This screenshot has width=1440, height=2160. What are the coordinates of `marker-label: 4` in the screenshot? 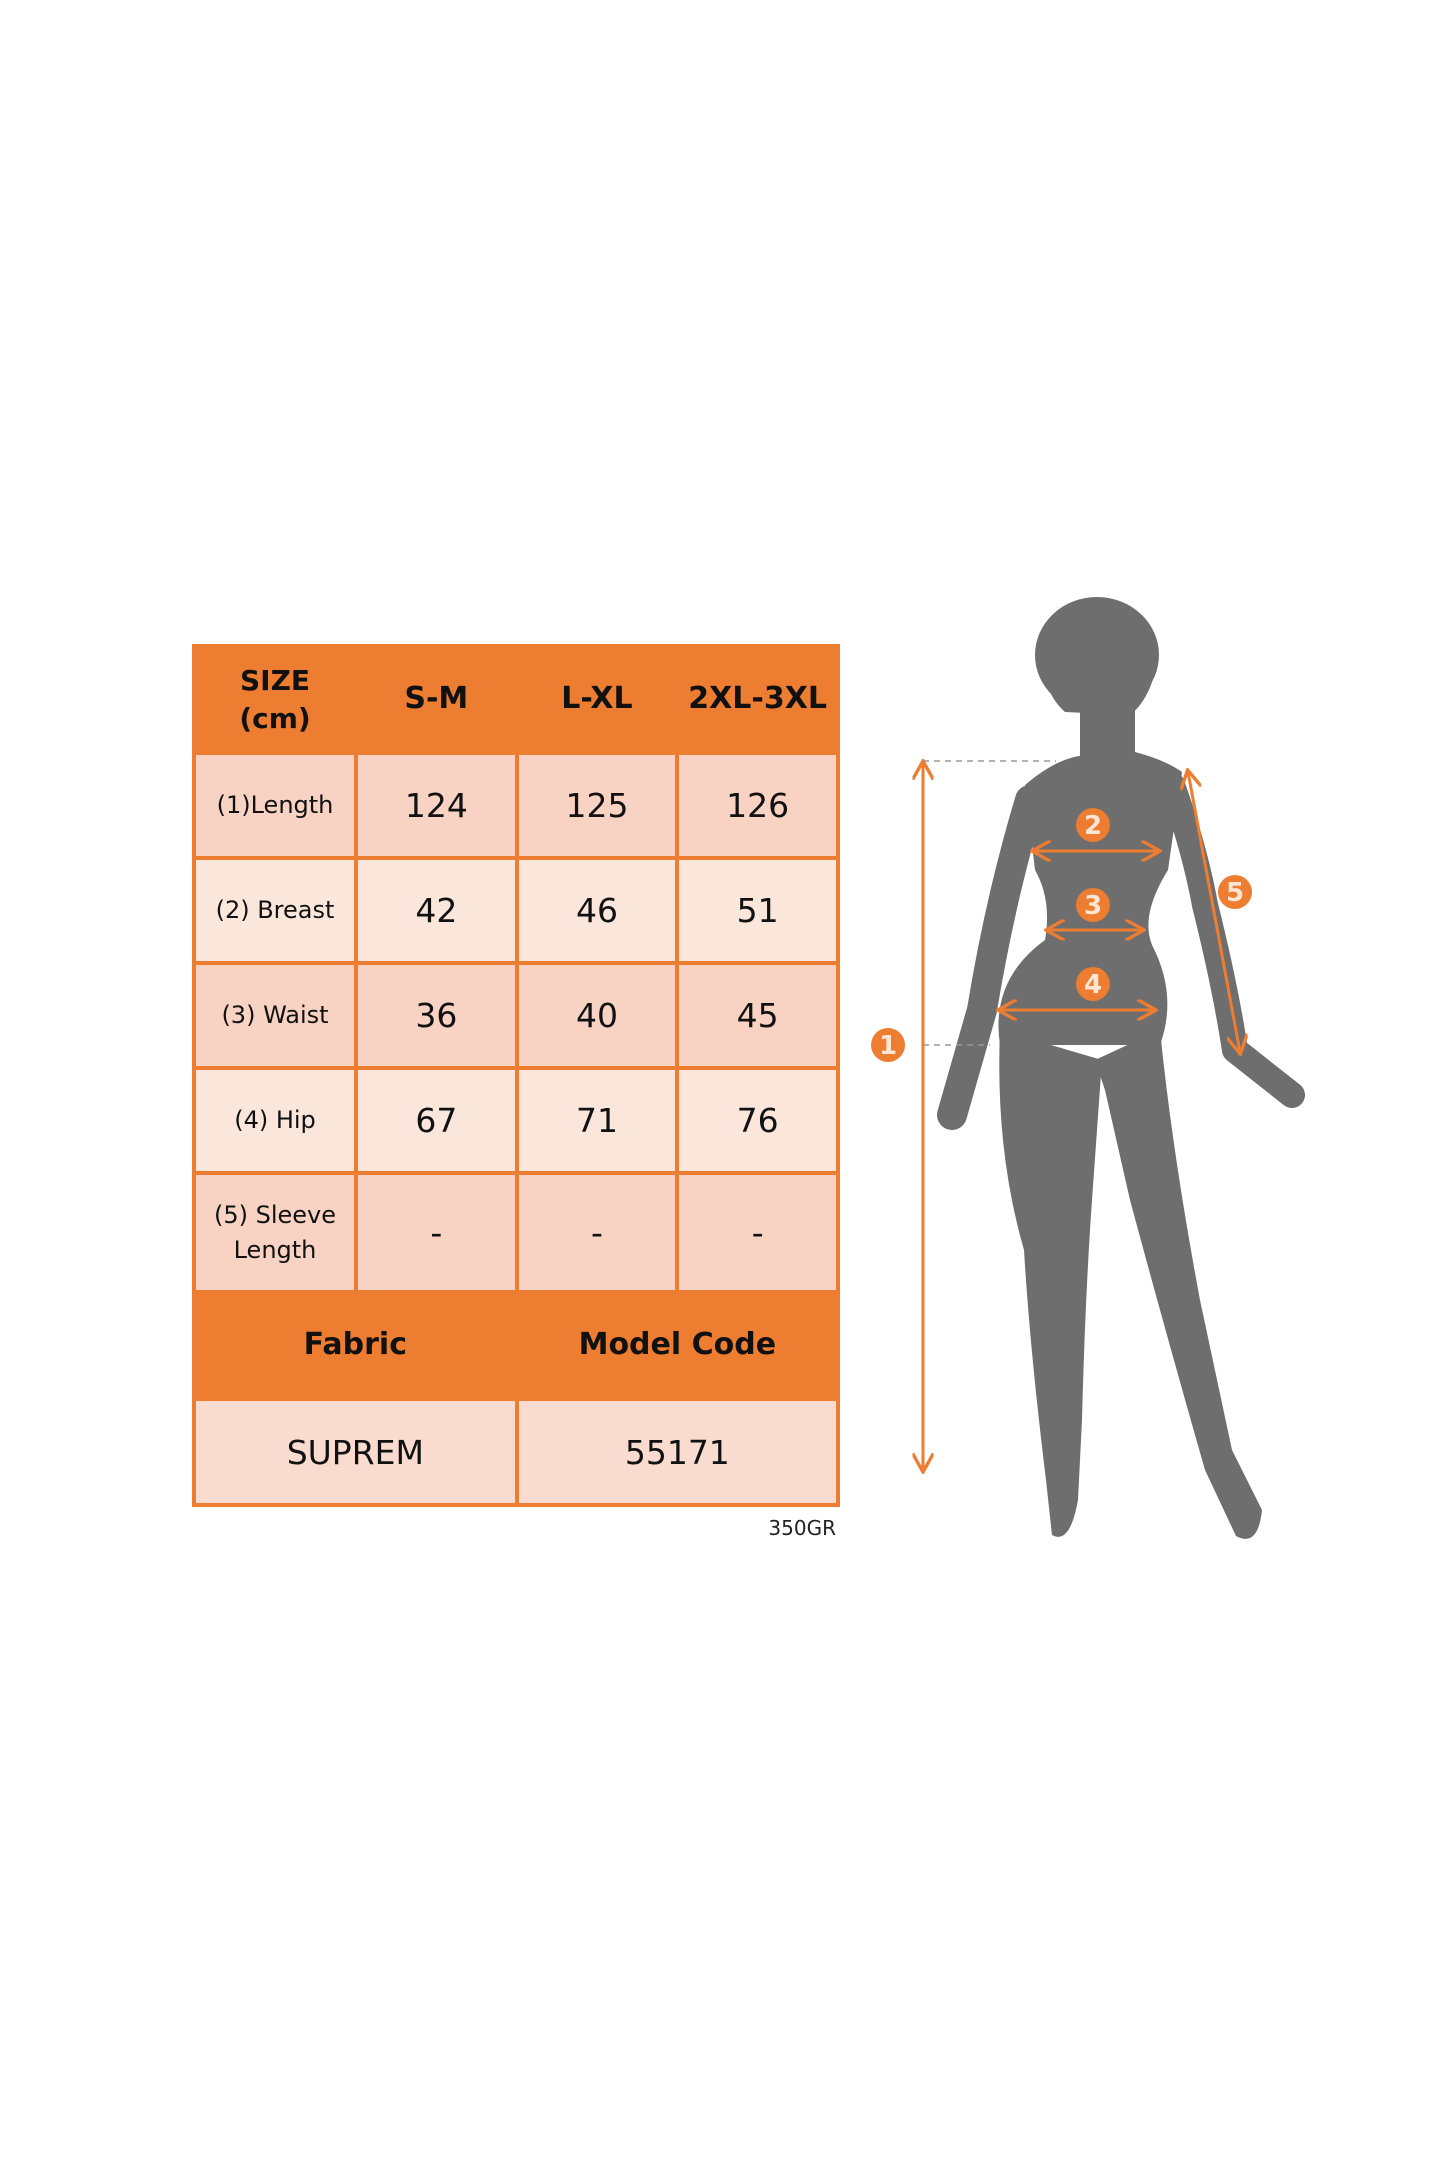 It's located at (1093, 985).